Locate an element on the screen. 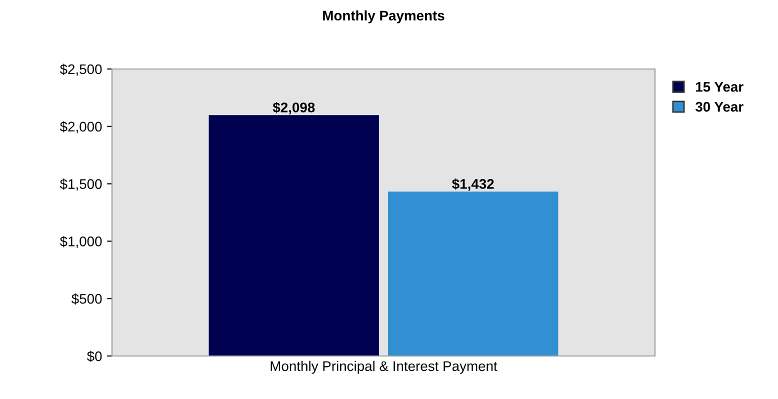 This screenshot has height=399, width=778. y-tick-label: $500 is located at coordinates (87, 299).